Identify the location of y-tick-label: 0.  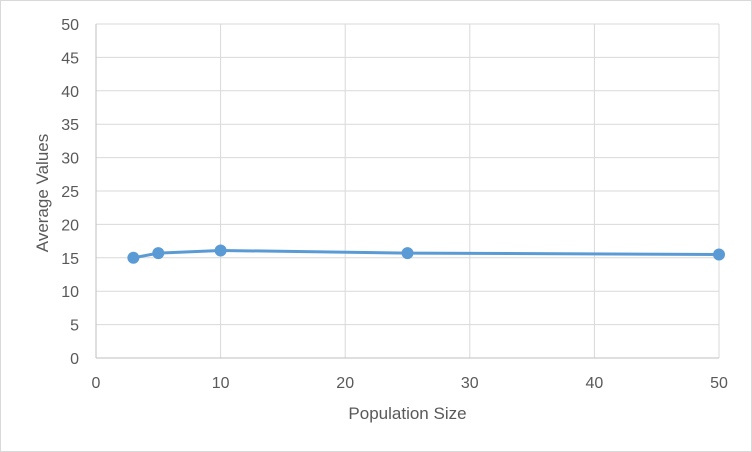
(74, 359).